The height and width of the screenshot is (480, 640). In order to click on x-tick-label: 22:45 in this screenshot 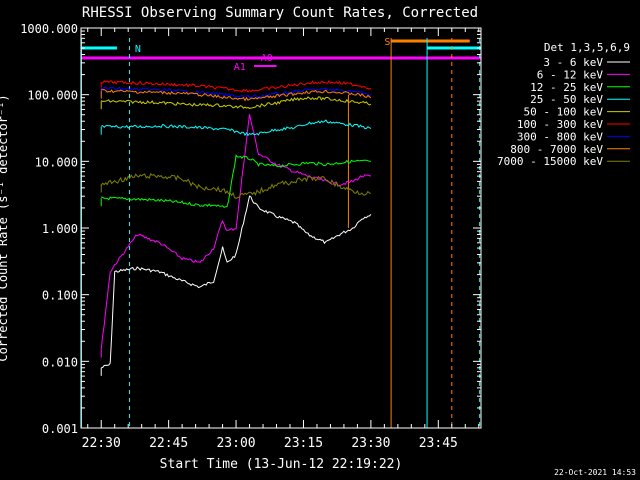, I will do `click(168, 443)`.